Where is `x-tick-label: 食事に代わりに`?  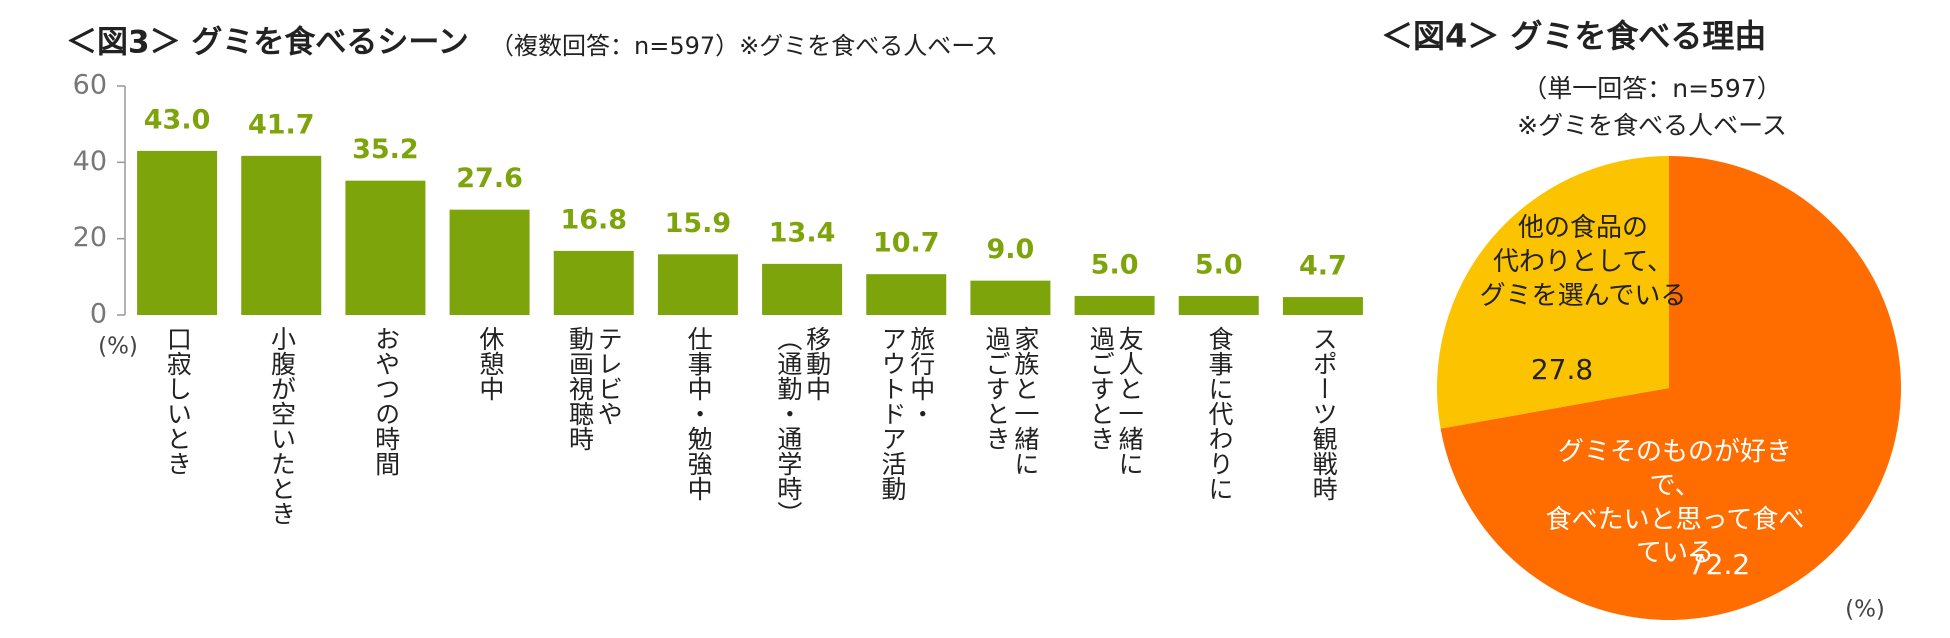 x-tick-label: 食事に代わりに is located at coordinates (1219, 413).